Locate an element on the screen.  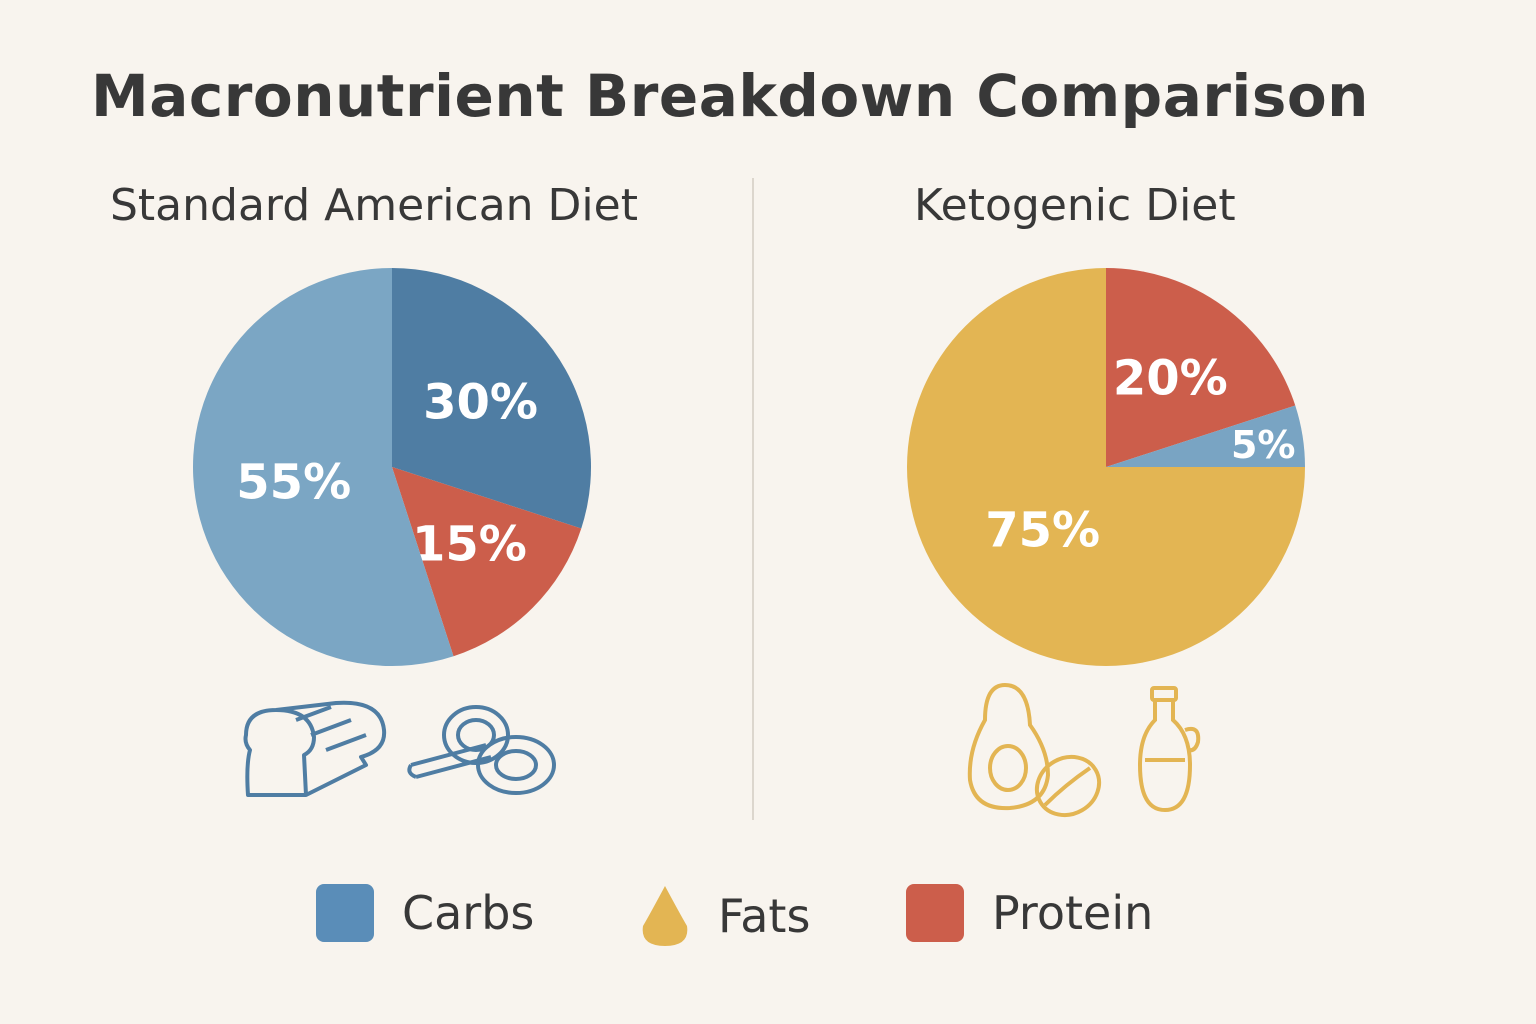
slice-label: 30% is located at coordinates (480, 403).